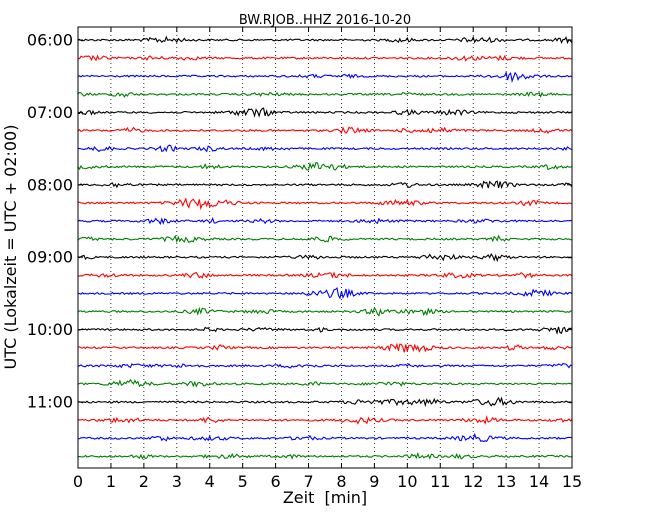  Describe the element at coordinates (539, 481) in the screenshot. I see `x-tick-label: 14` at that location.